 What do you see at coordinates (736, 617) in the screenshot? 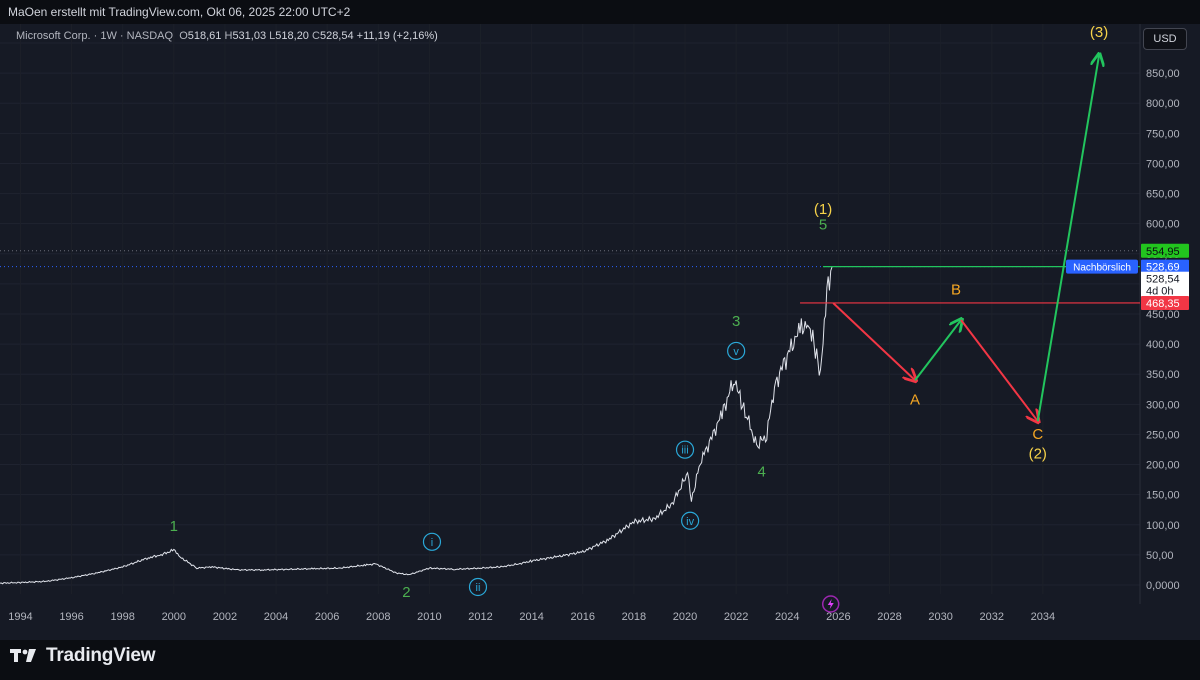
I see `x-tick-label: 2022` at bounding box center [736, 617].